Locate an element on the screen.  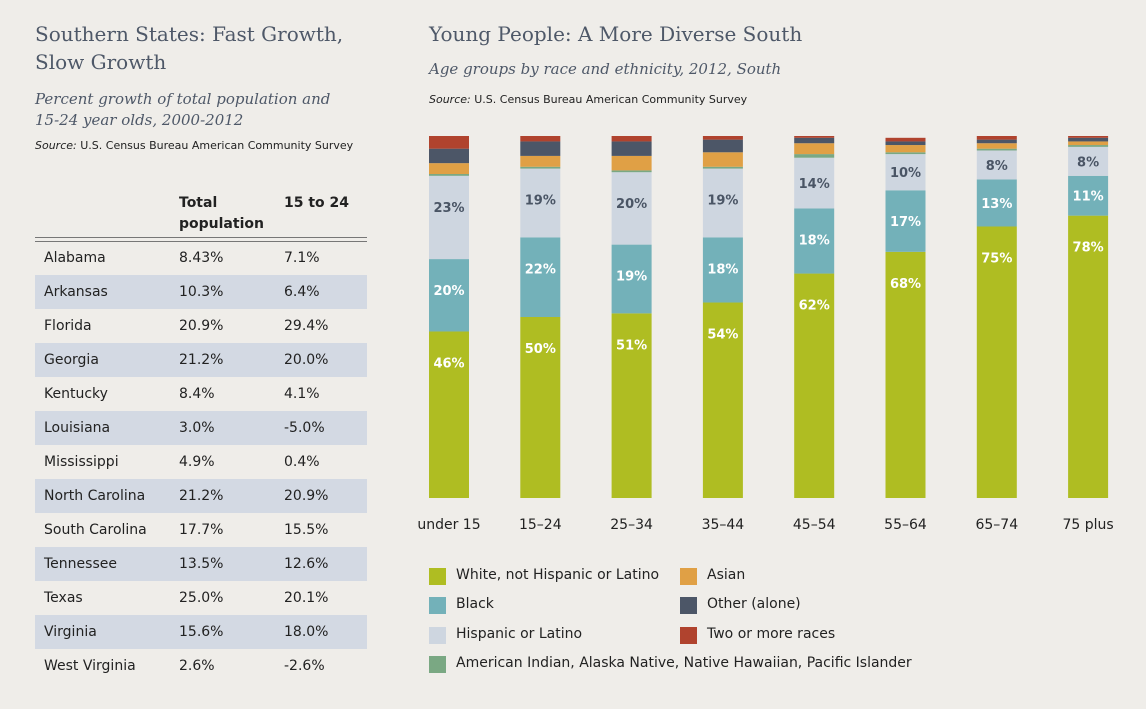
table-row: Louisiana 3.0% -5.0% is located at coordinates (201, 428).